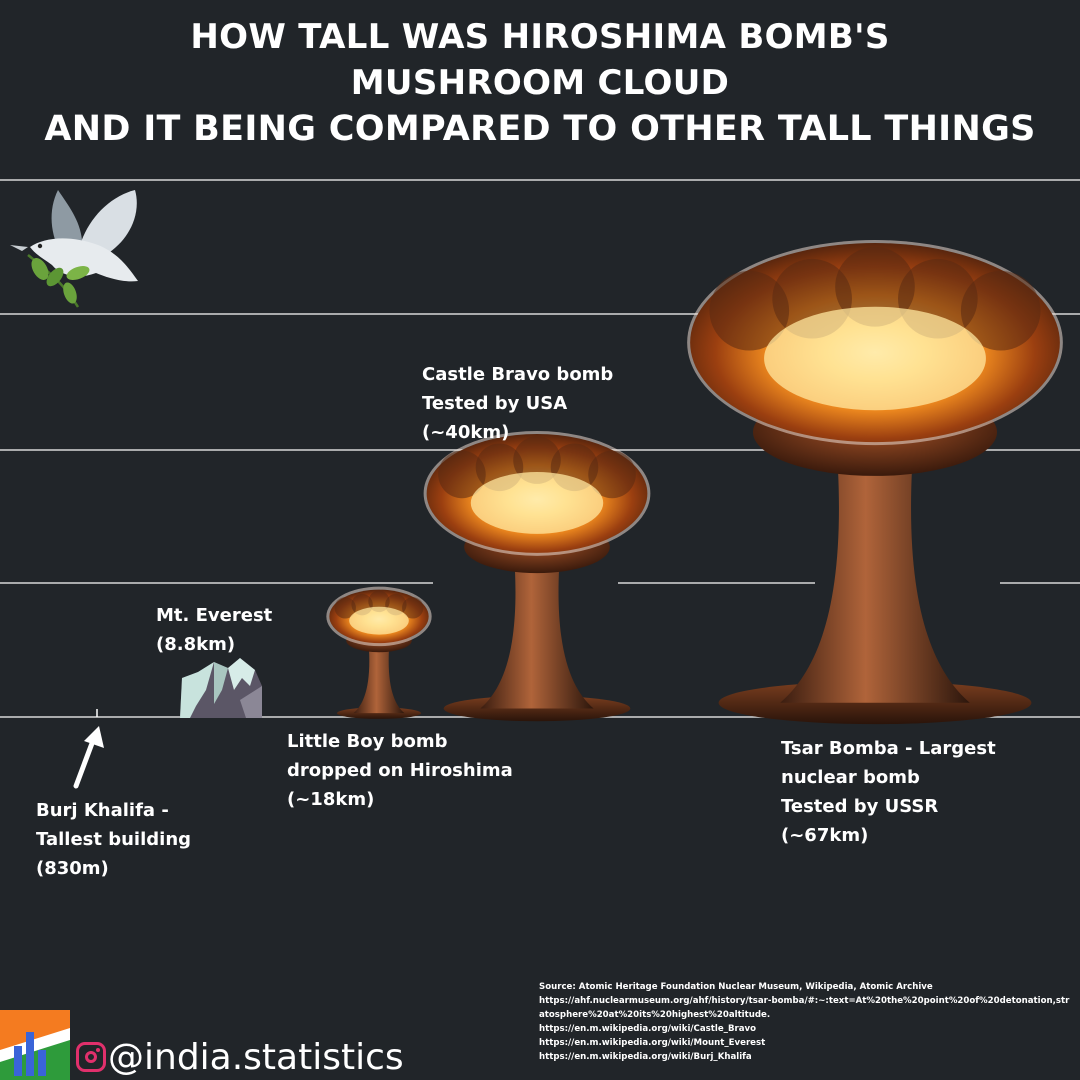 The width and height of the screenshot is (1080, 1080). Describe the element at coordinates (379, 652) in the screenshot. I see `cloud-little-boy` at that location.